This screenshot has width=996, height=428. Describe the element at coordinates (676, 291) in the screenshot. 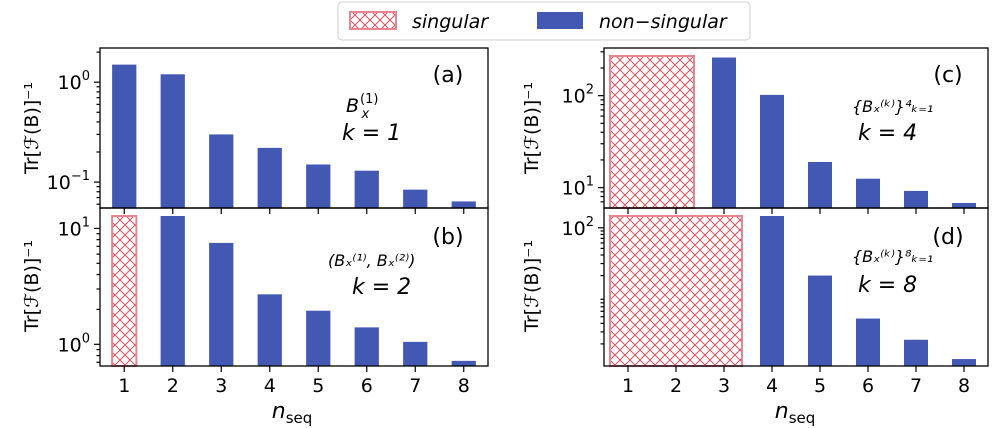

I see `singular-region-d` at that location.